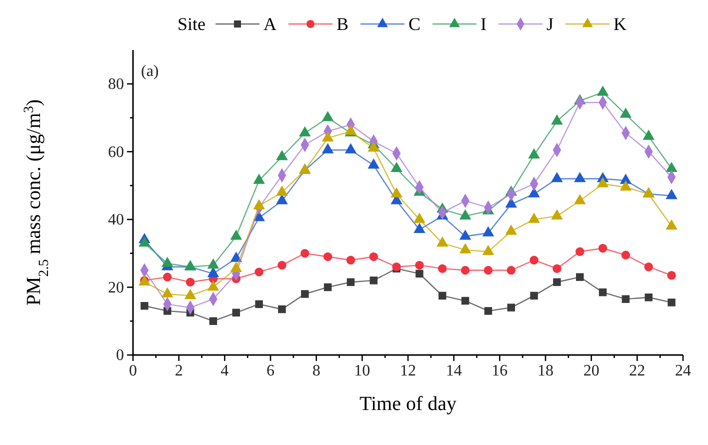  Describe the element at coordinates (133, 371) in the screenshot. I see `x-tick-label: 0` at that location.